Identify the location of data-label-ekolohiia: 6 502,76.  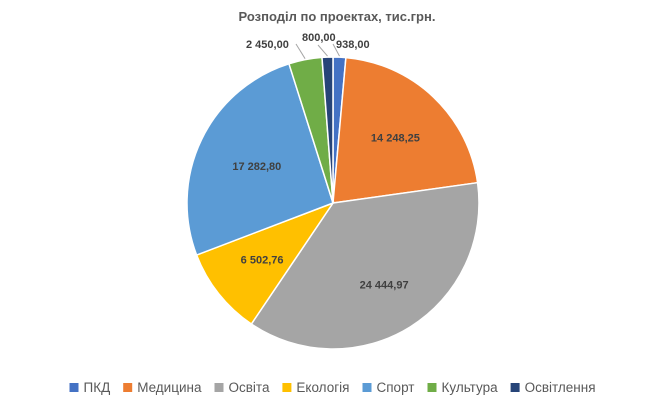
(262, 260).